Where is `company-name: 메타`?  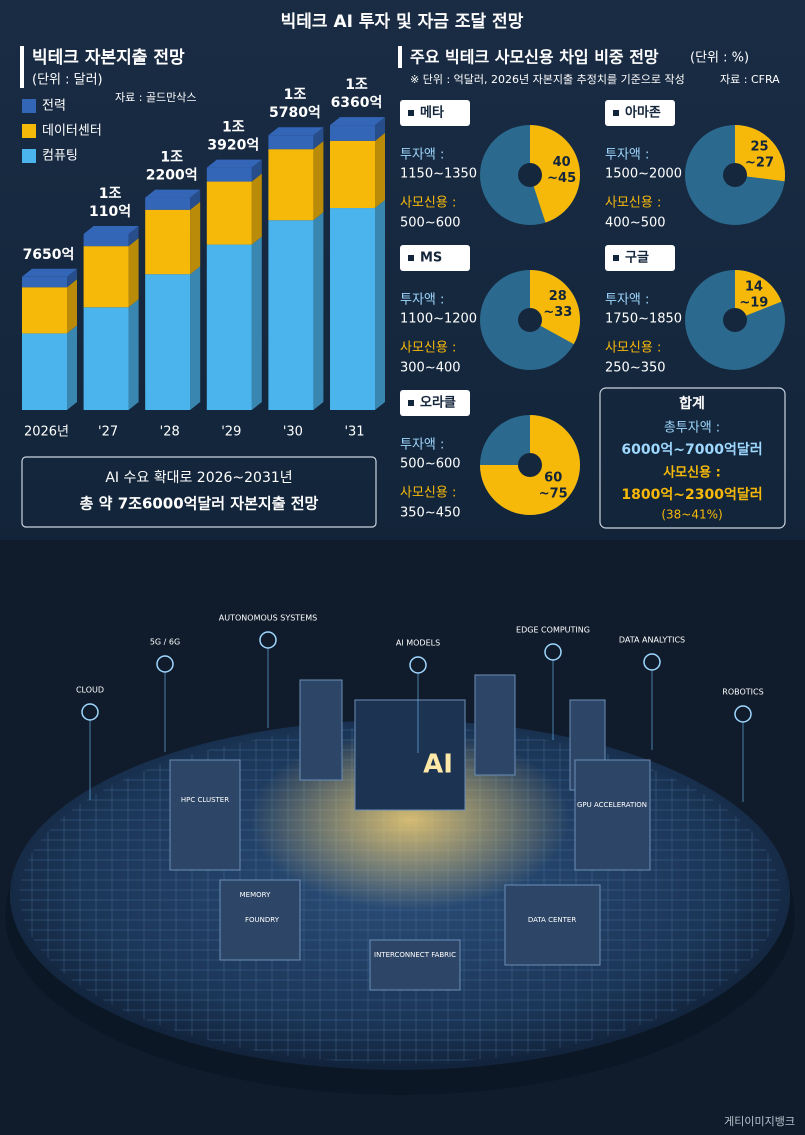 company-name: 메타 is located at coordinates (432, 113).